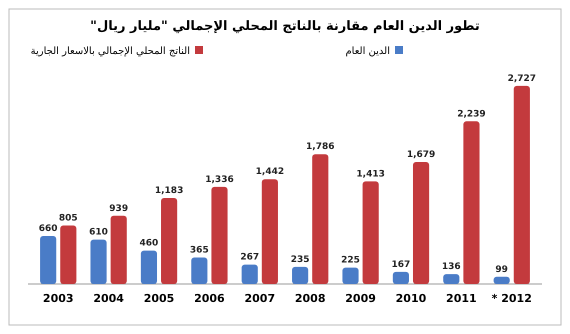 Image resolution: width=570 pixels, height=334 pixels. What do you see at coordinates (110, 51) in the screenshot?
I see `legend-label: الناتج المحلي الإجمالي بالاسعار الجارية` at bounding box center [110, 51].